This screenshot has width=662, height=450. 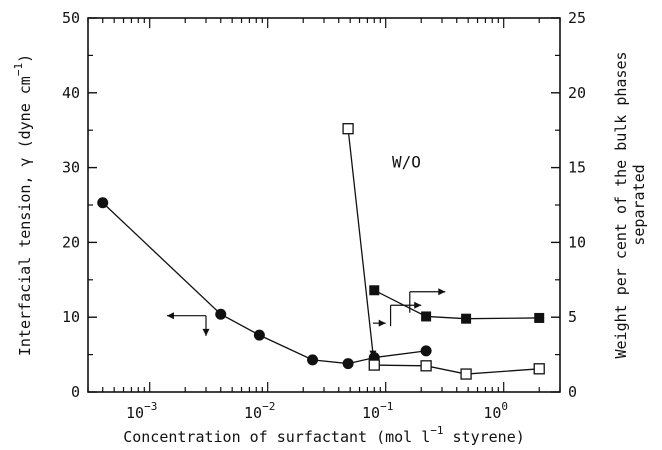 What do you see at coordinates (23, 205) in the screenshot?
I see `y-left-axis-label: Interfacial tension, γ (dyne cm−1)` at bounding box center [23, 205].